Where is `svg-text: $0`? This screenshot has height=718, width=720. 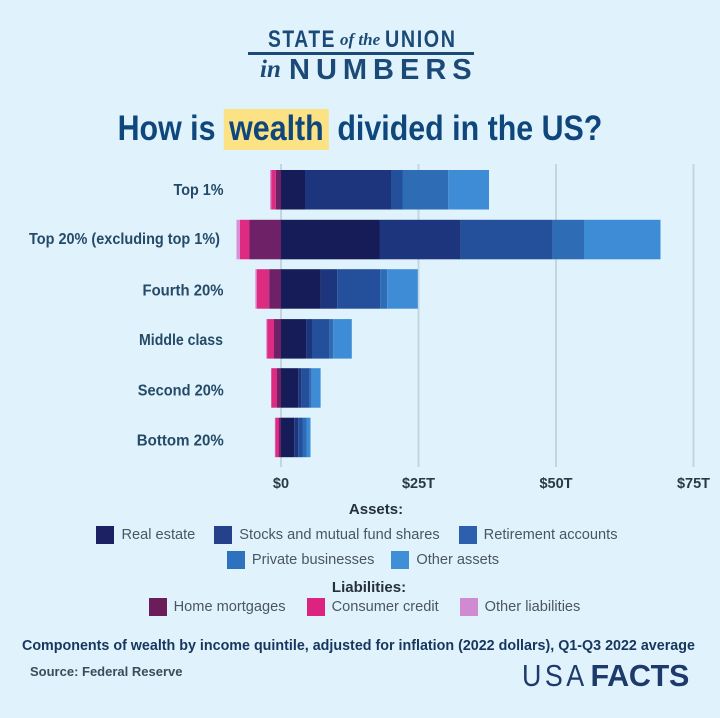
svg-text: $0 is located at coordinates (281, 484).